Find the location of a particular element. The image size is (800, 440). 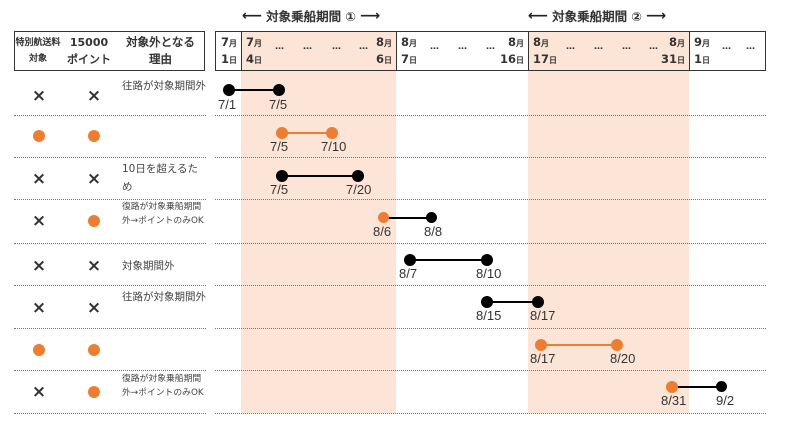

date-cell-jul-1: 7月 1日 is located at coordinates (228, 51).